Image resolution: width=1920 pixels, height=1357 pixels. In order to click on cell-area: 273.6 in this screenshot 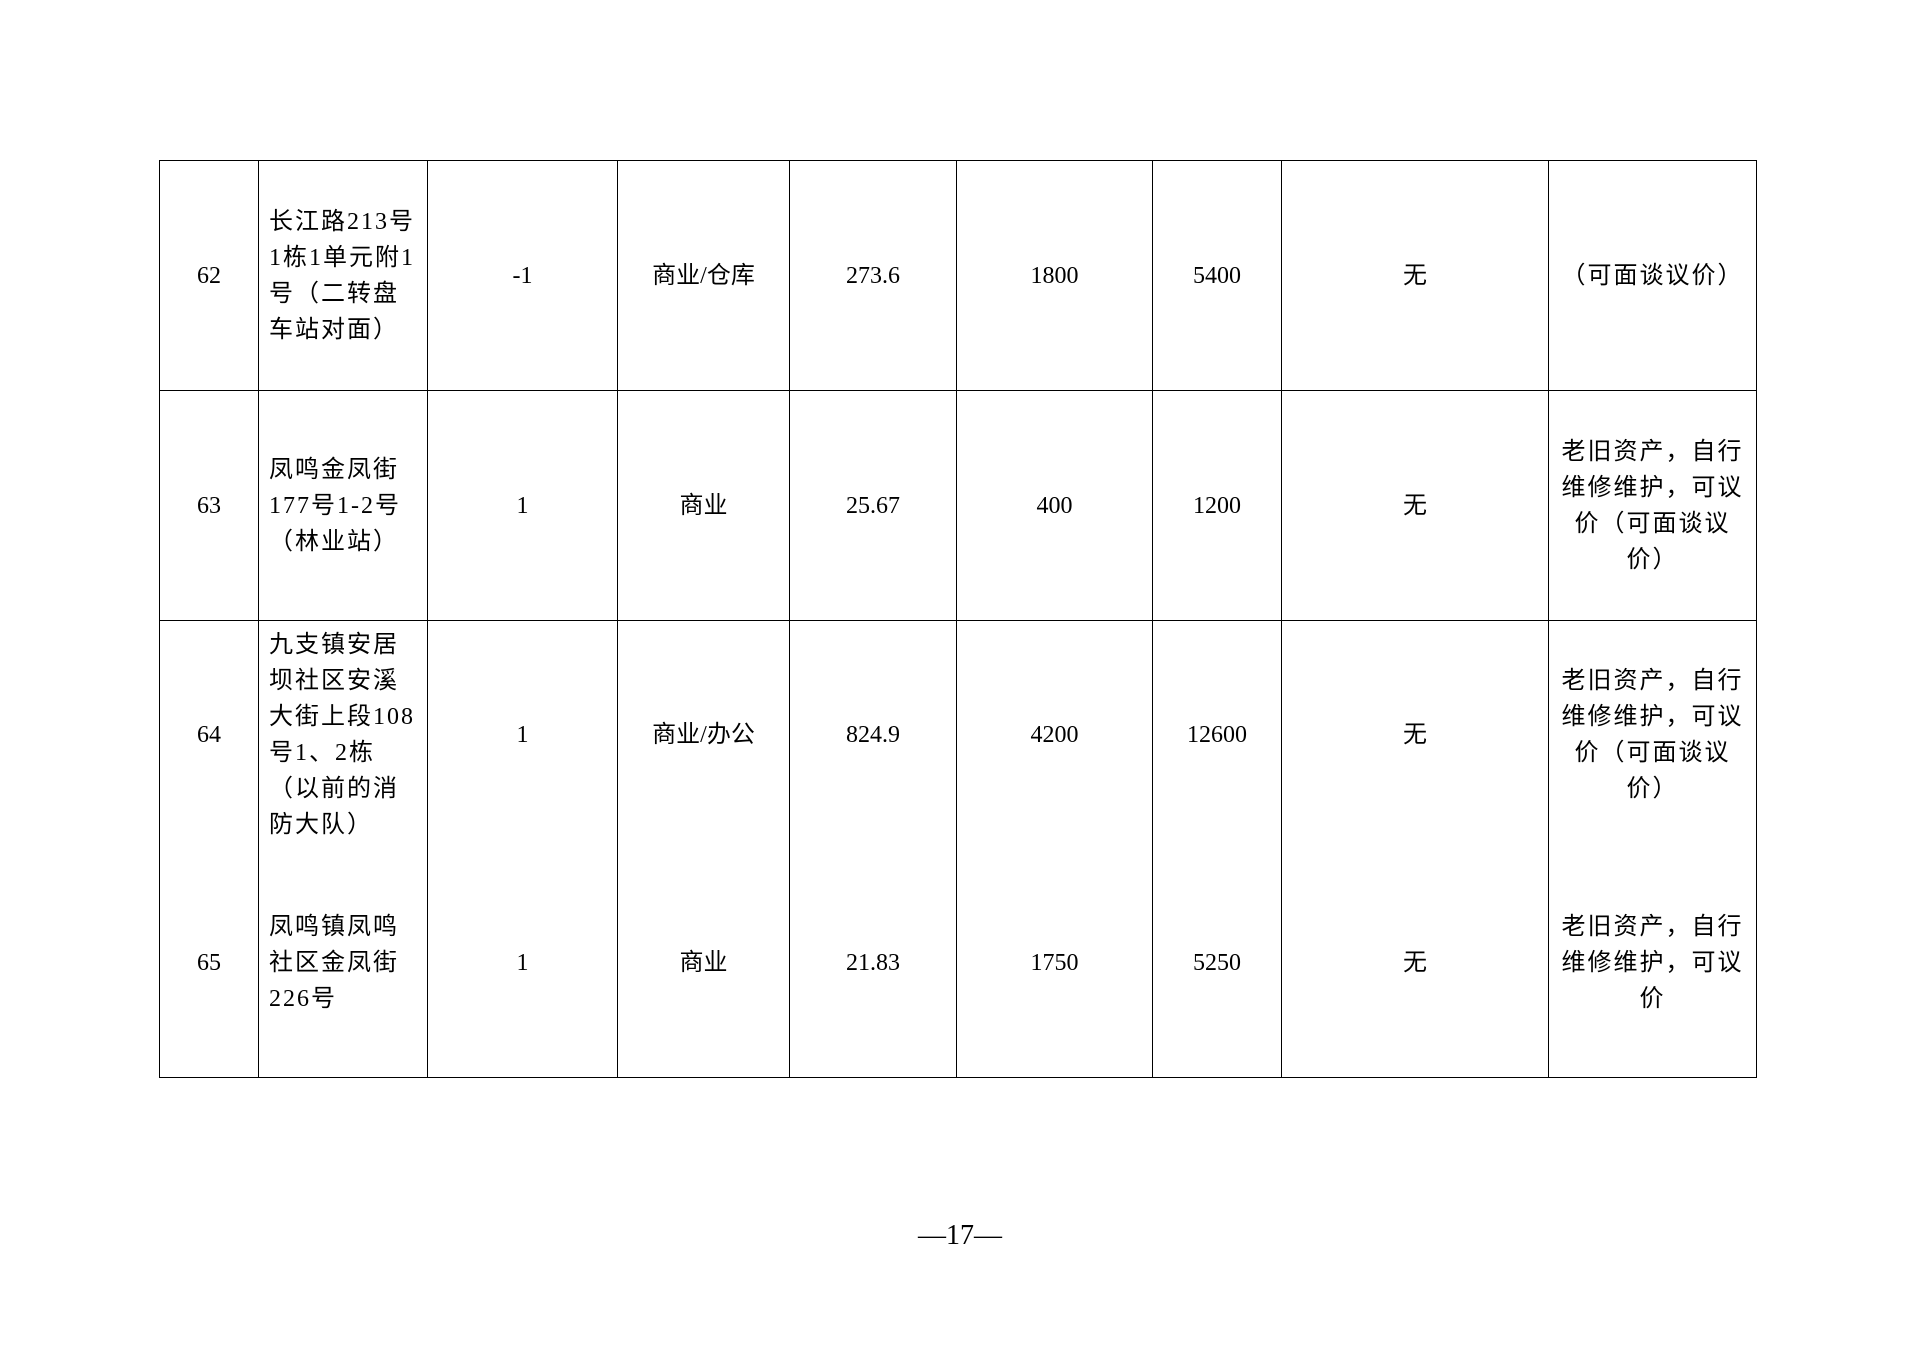, I will do `click(873, 275)`.